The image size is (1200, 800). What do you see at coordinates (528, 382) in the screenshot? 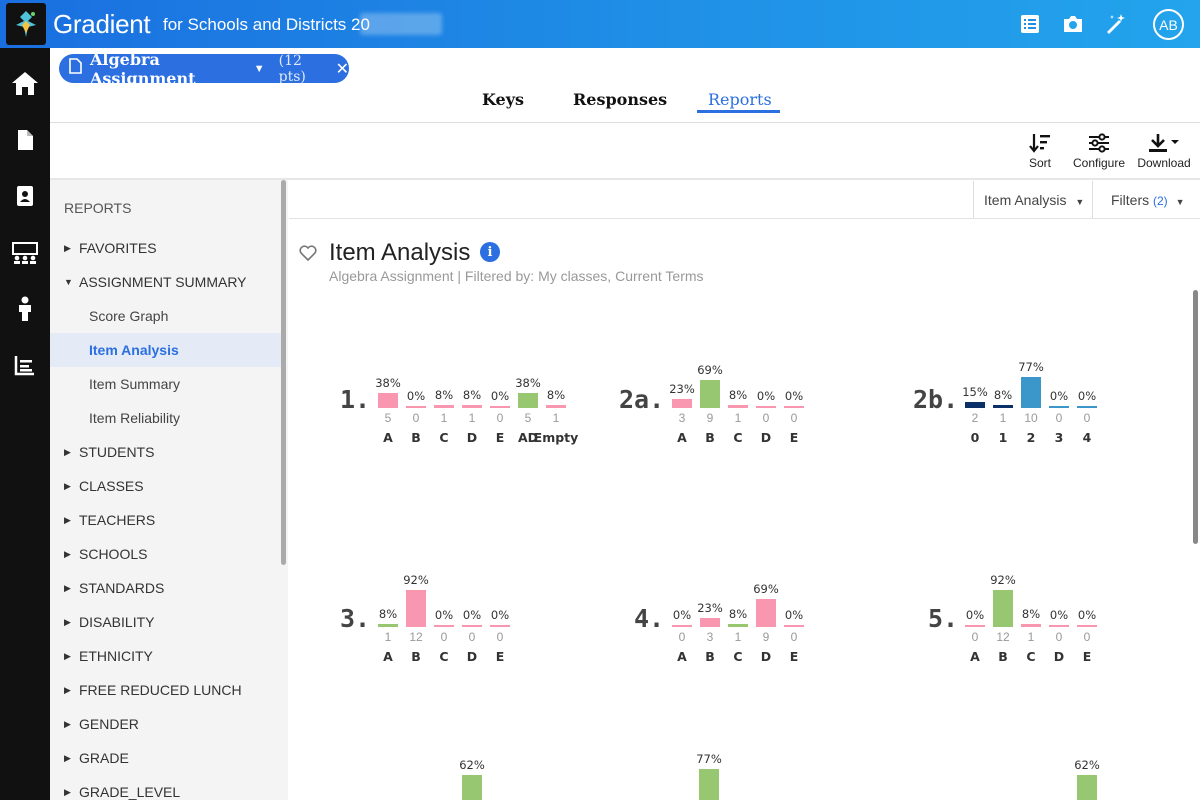
I see `bar-percent-label: 38%` at bounding box center [528, 382].